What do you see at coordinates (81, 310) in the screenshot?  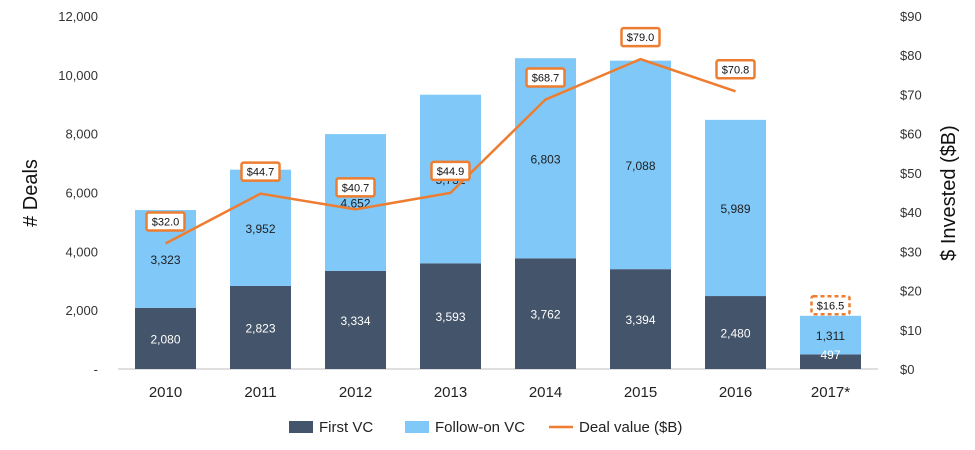 I see `y-tick-label: 2,000` at bounding box center [81, 310].